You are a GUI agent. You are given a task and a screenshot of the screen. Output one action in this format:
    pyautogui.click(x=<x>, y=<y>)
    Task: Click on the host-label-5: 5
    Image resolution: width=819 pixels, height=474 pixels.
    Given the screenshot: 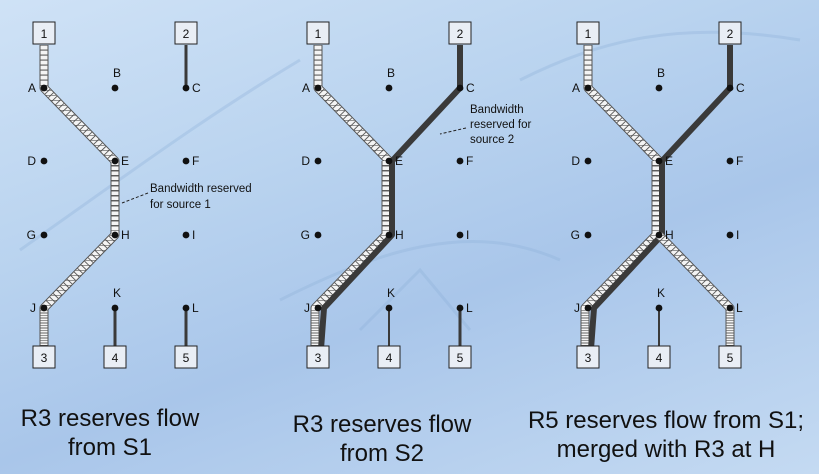 What is the action you would take?
    pyautogui.click(x=730, y=358)
    